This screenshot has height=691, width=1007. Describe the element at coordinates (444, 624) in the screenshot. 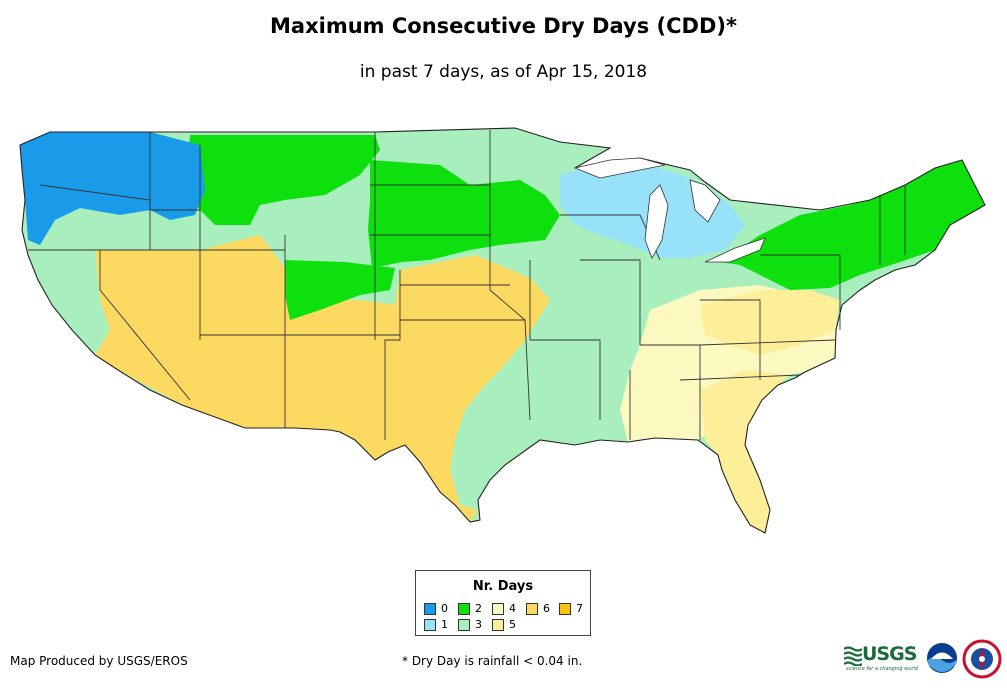

I see `legend-label-1: 1` at that location.